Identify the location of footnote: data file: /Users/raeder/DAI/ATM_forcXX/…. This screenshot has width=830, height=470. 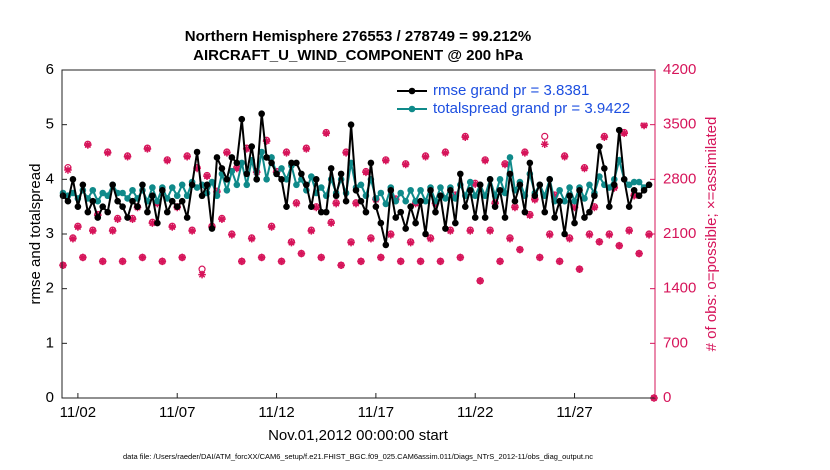
(358, 456).